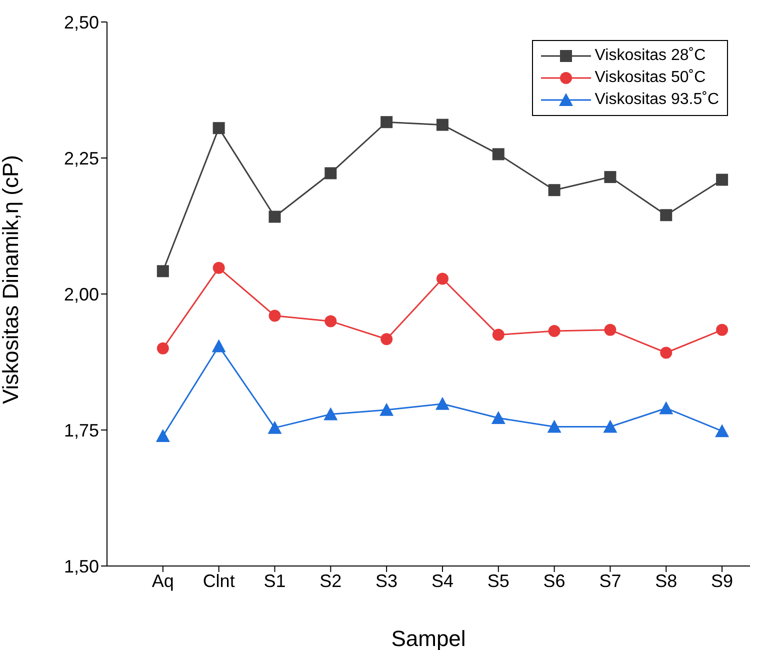 The height and width of the screenshot is (650, 768). What do you see at coordinates (554, 580) in the screenshot?
I see `x-tick-label: S6` at bounding box center [554, 580].